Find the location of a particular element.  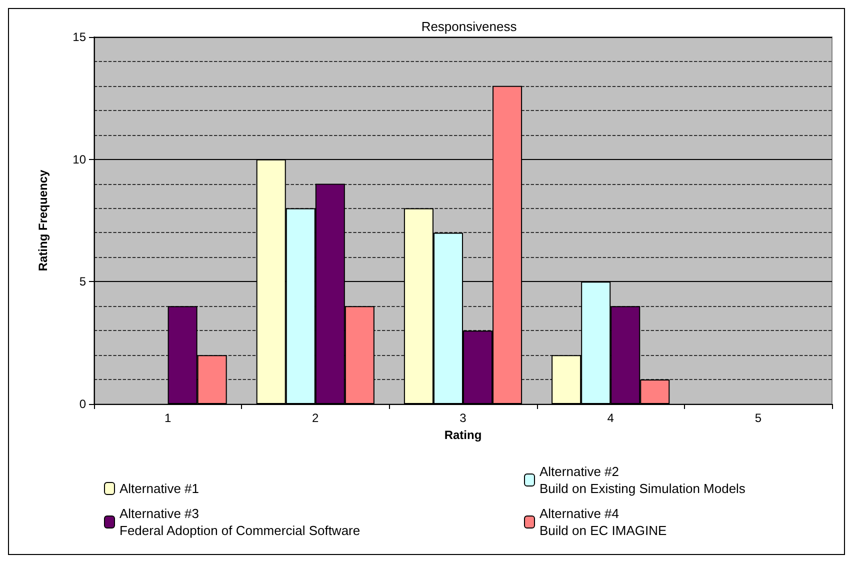

y-axis-title: Rating Frequency is located at coordinates (43, 221).